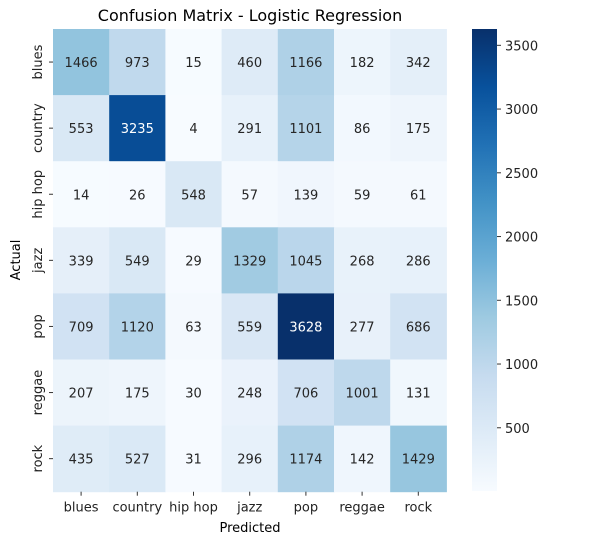 The height and width of the screenshot is (543, 598). I want to click on x-axis-ticks: blues country hip hop jazz pop reggae rock, so click(248, 503).